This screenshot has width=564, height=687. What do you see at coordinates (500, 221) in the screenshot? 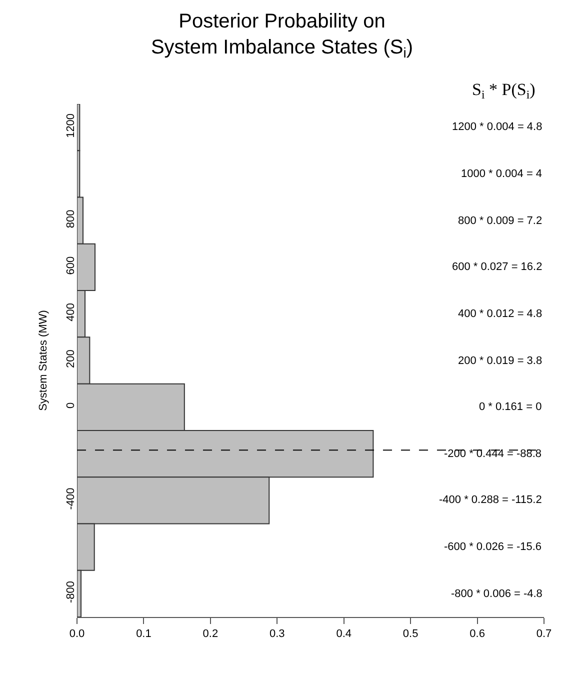
I see `annotation: 800 * 0.009 = 7.2` at bounding box center [500, 221].